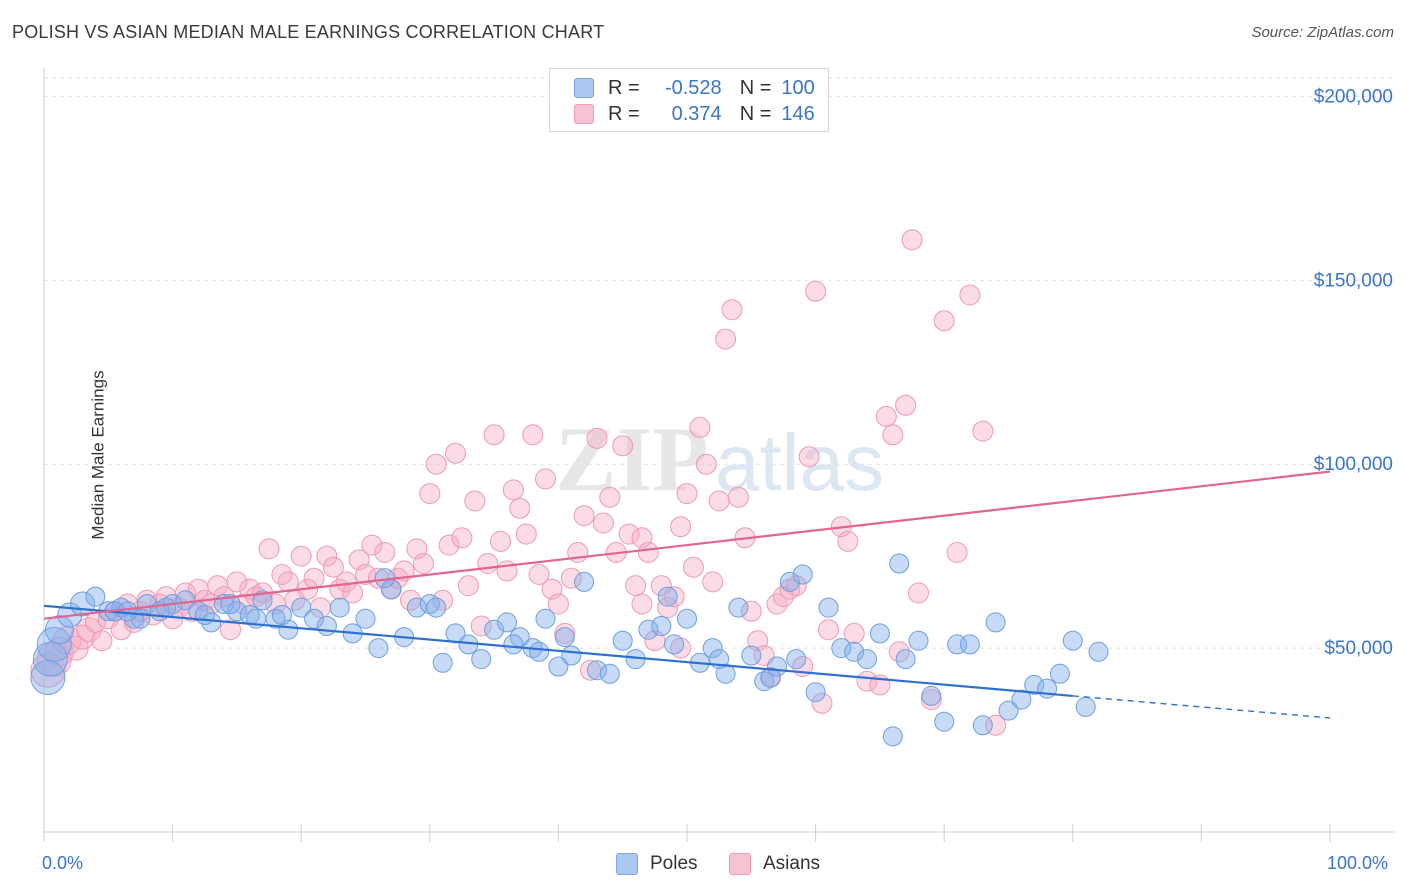  What do you see at coordinates (1353, 96) in the screenshot?
I see `y-tick-label: $200,000` at bounding box center [1353, 96].